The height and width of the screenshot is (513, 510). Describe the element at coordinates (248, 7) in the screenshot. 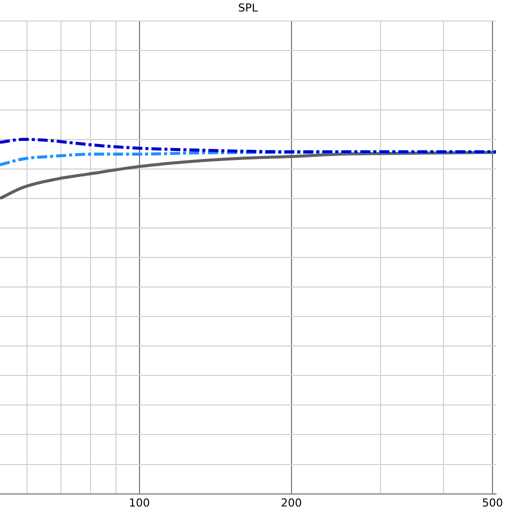

I see `chart-title: SPL` at that location.